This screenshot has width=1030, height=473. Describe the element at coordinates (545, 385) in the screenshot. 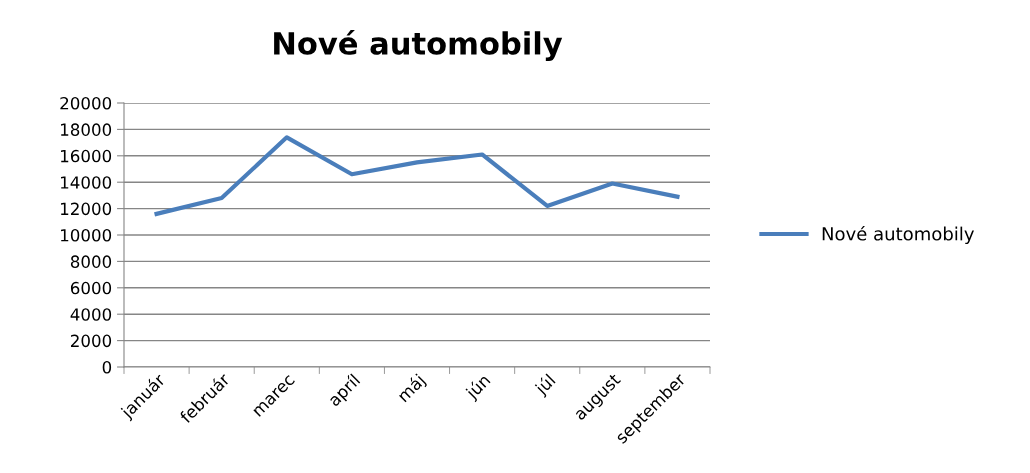

I see `x-tick-label: júl` at that location.